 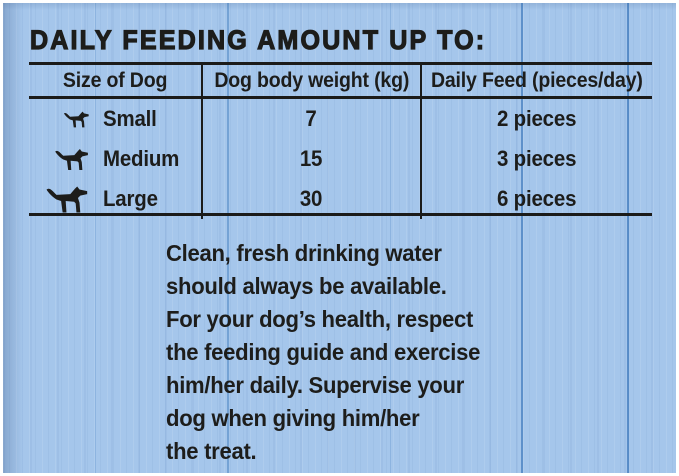 I want to click on header-daily-feed: Daily Feed (pieces/day), so click(x=537, y=80).